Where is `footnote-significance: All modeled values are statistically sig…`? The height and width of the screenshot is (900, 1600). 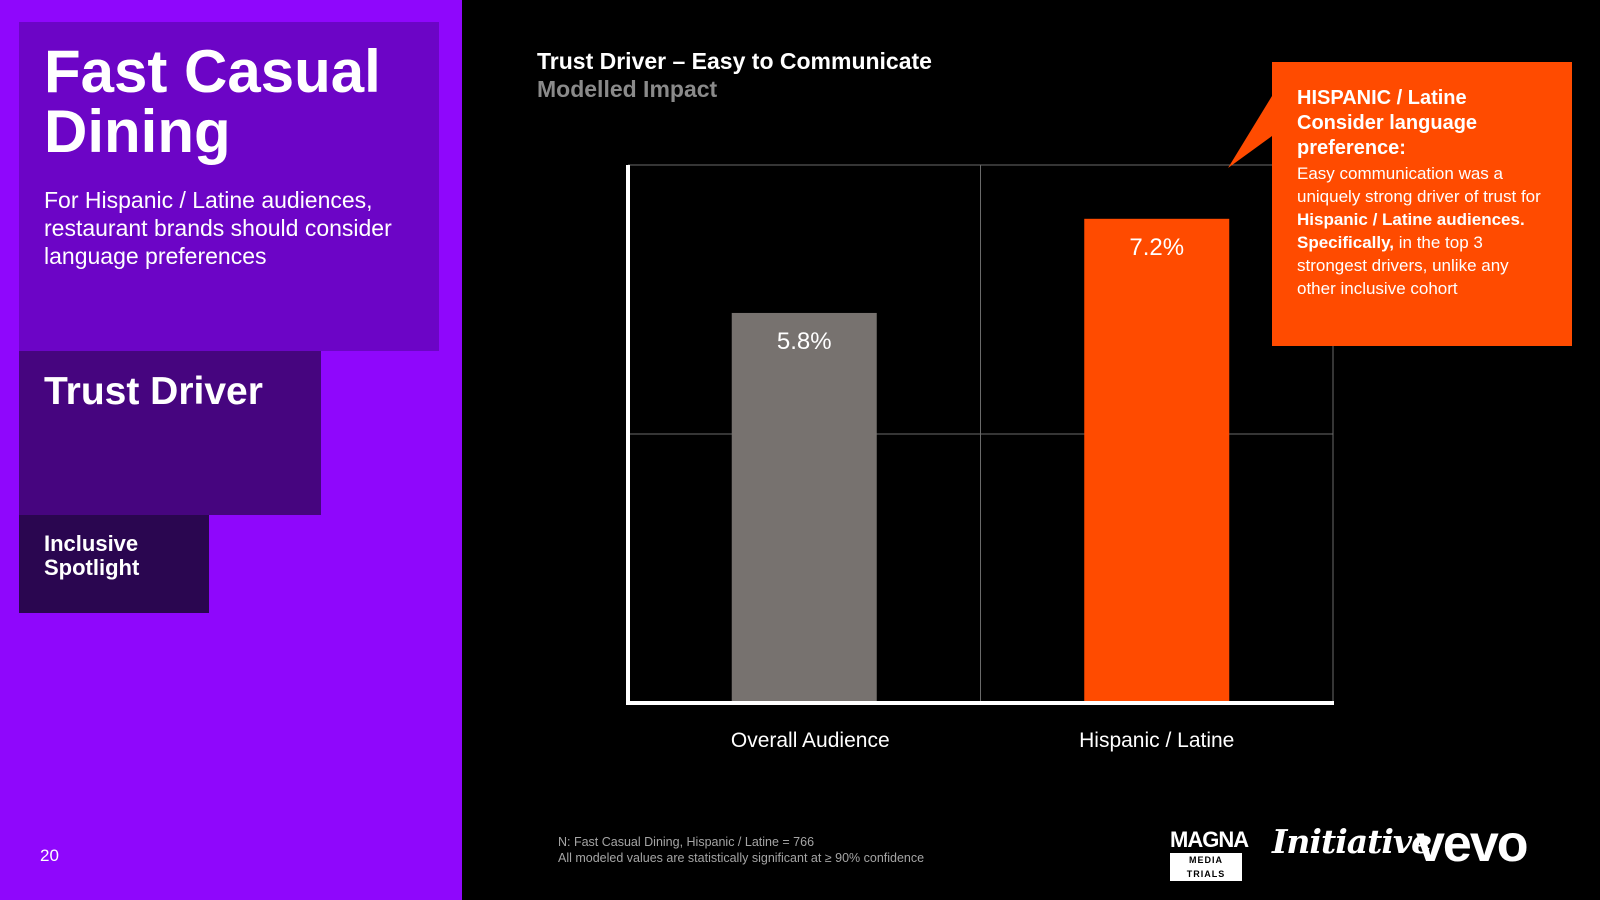
footnote-significance: All modeled values are statistically sig… is located at coordinates (741, 858).